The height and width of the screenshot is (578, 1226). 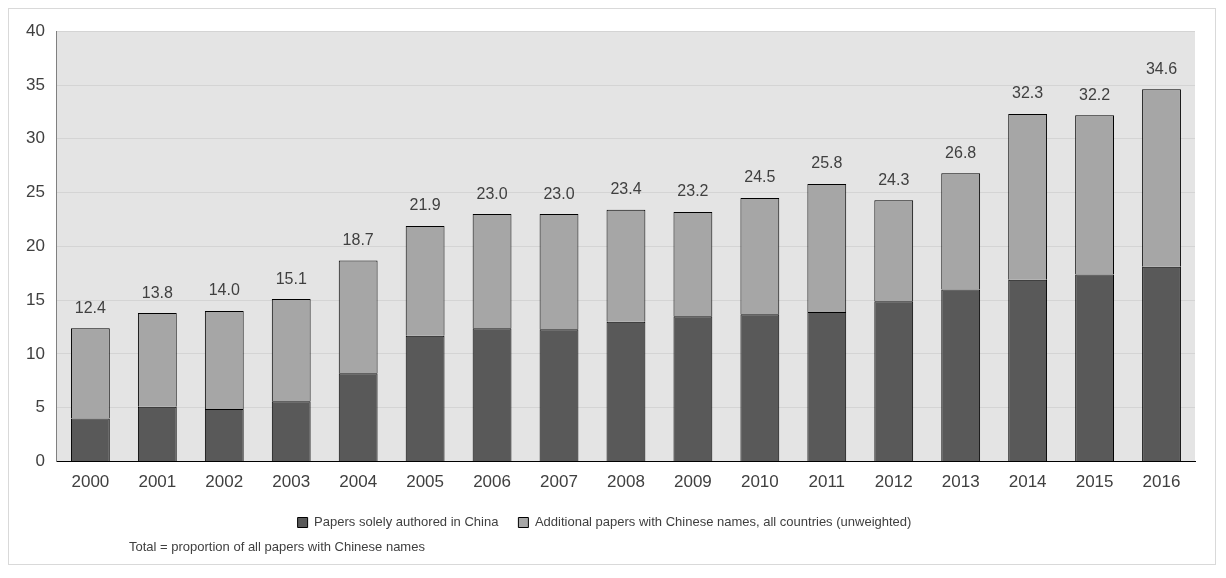 What do you see at coordinates (1161, 482) in the screenshot?
I see `x-tick-label: 2016` at bounding box center [1161, 482].